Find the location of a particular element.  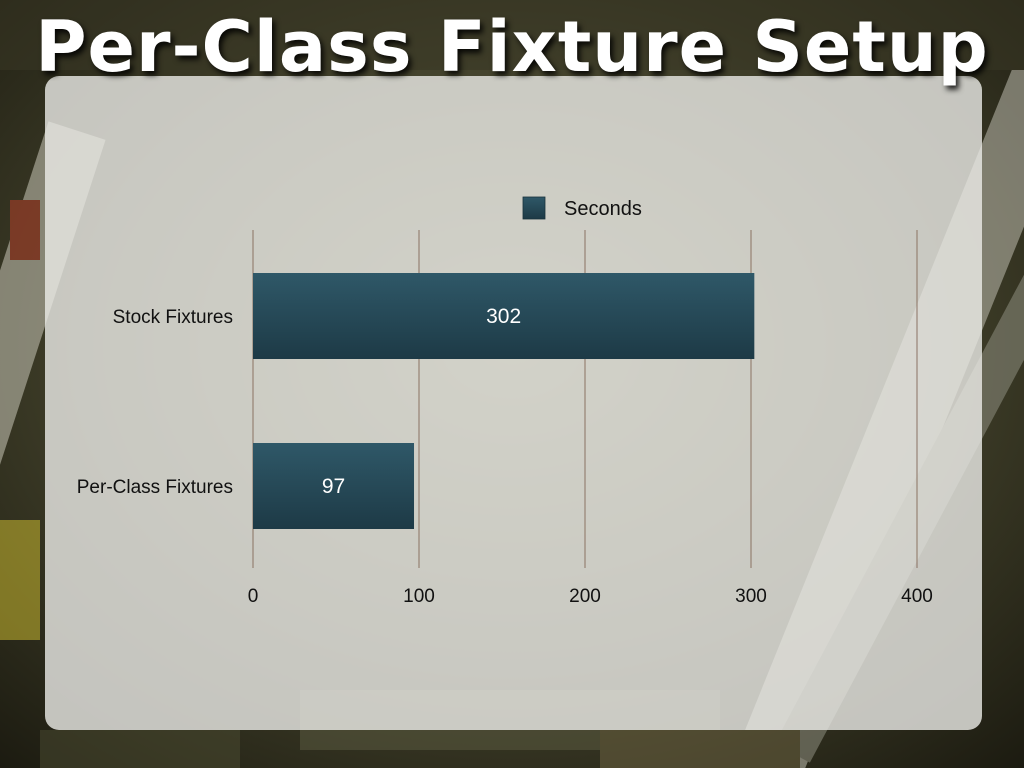

x-tick-label-0: 0 is located at coordinates (253, 596).